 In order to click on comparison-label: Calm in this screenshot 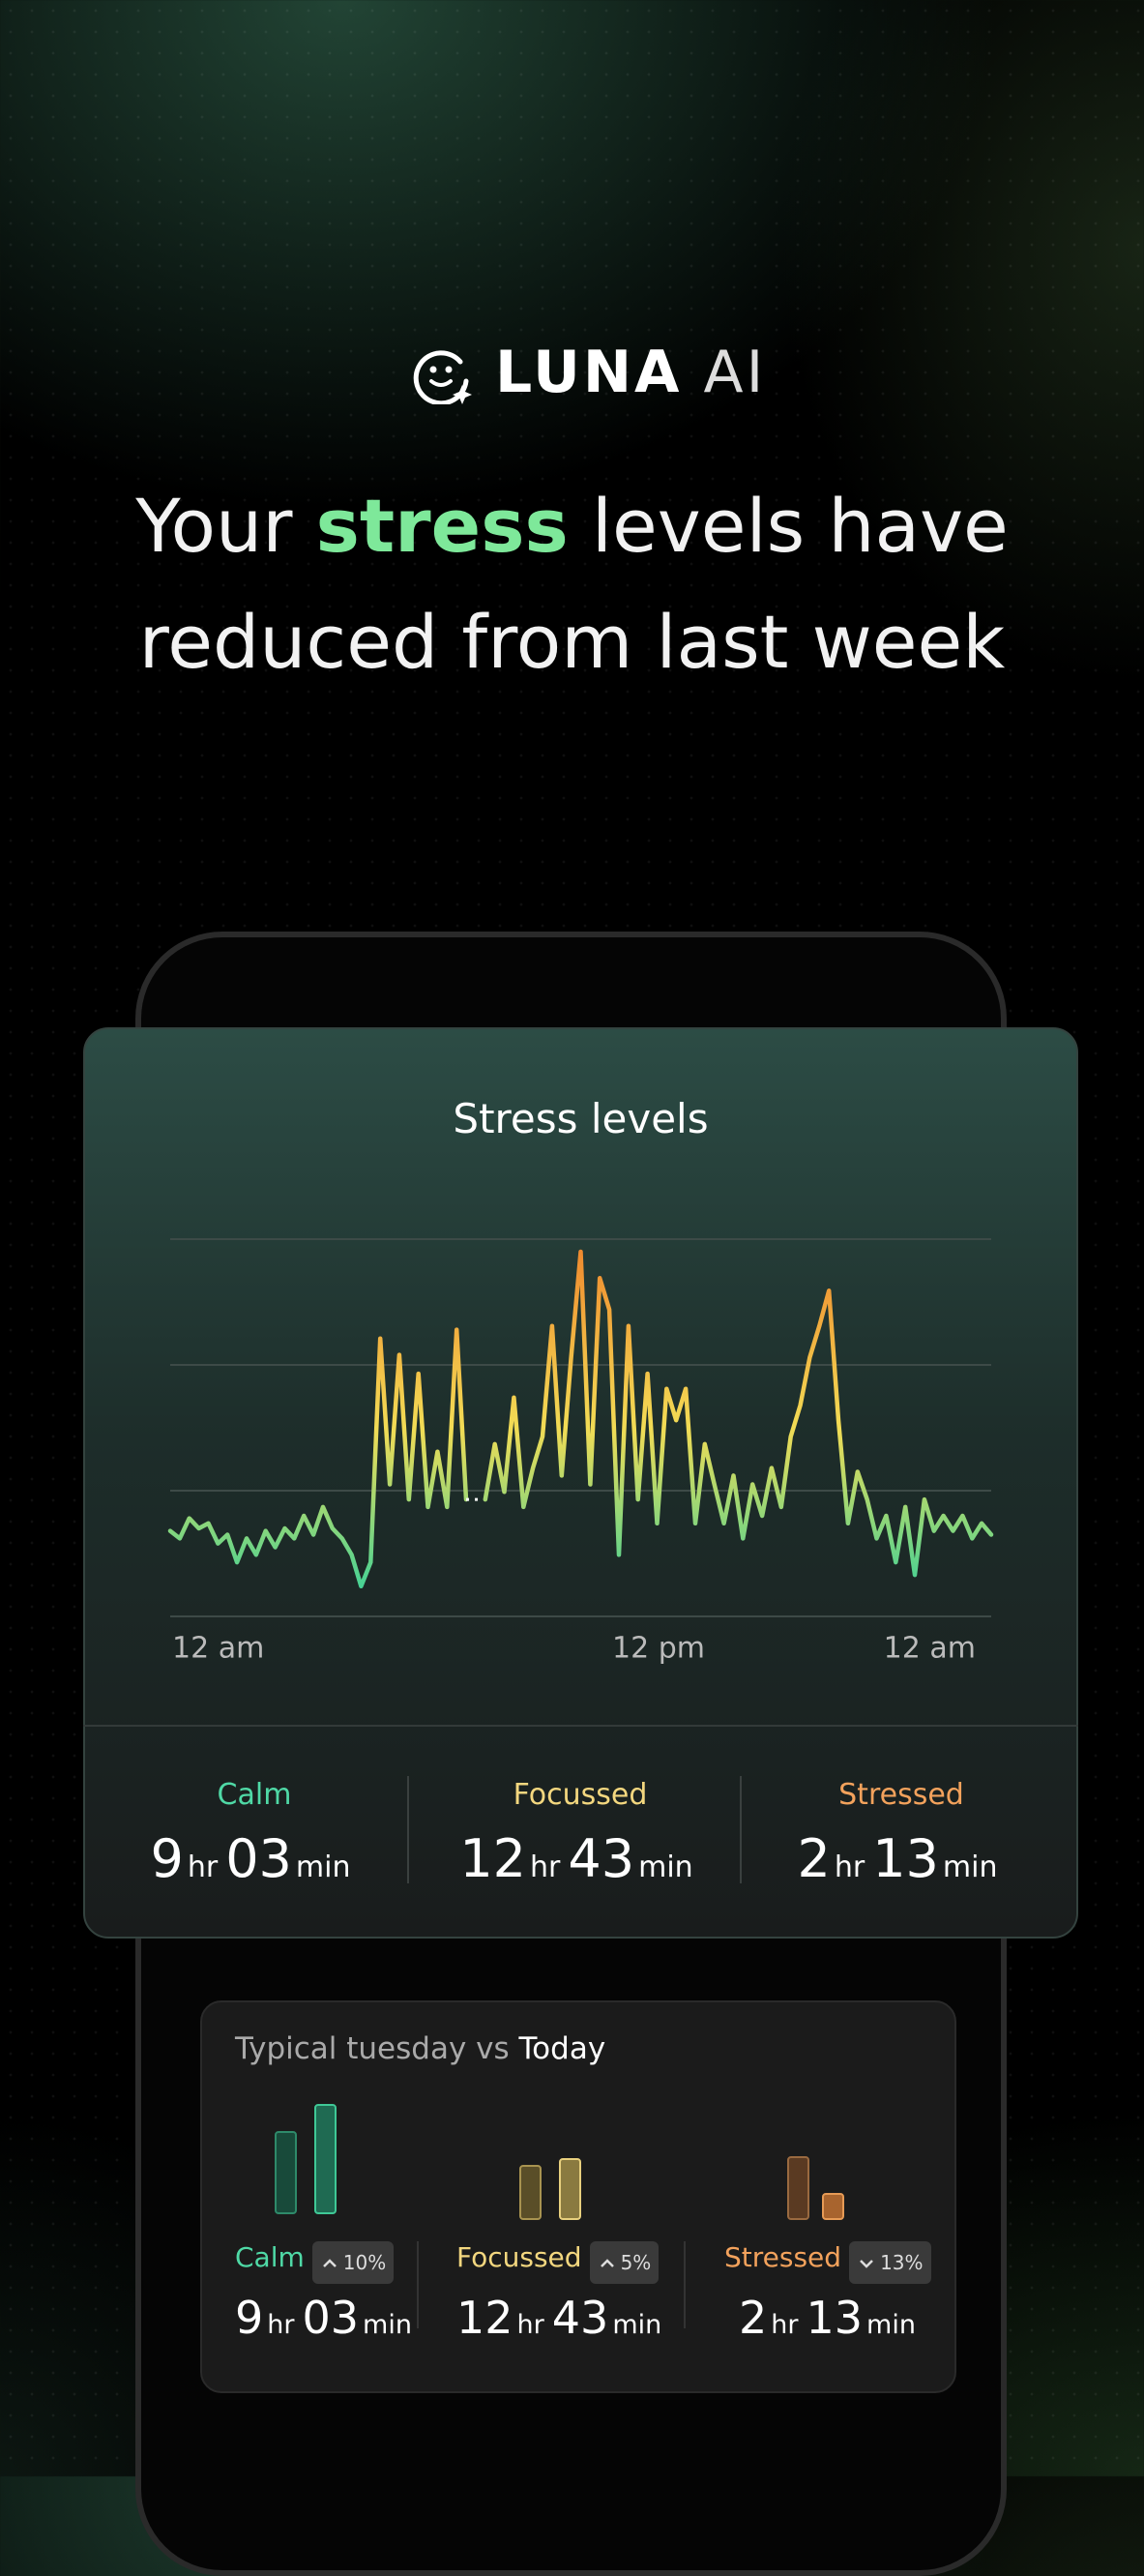, I will do `click(270, 2257)`.